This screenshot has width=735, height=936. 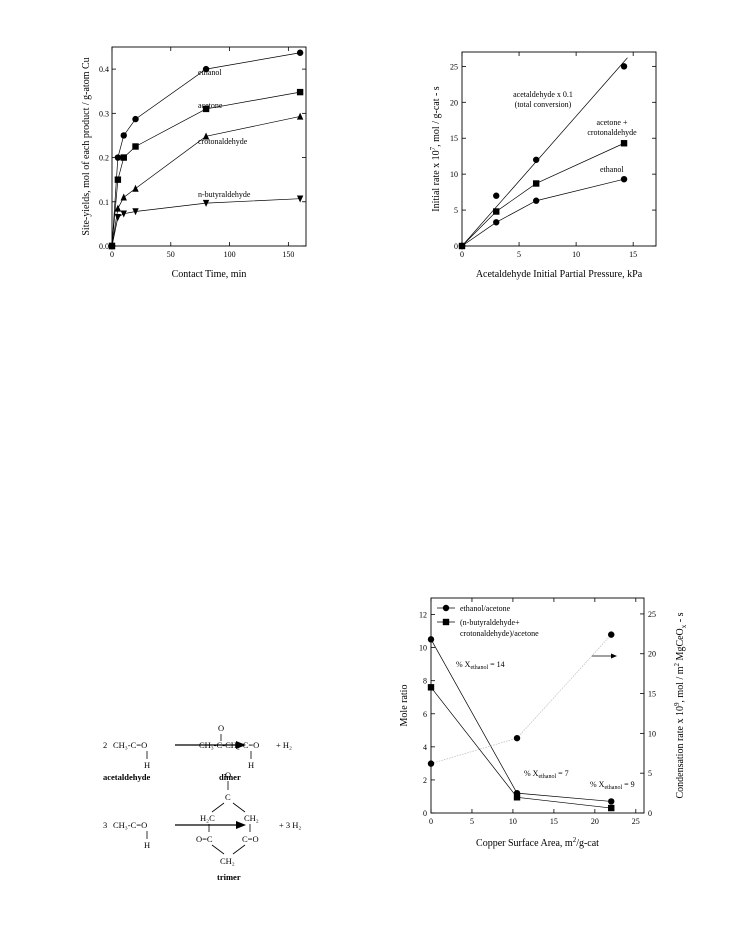 What do you see at coordinates (433, 148) in the screenshot?
I see `y-axis-label-sup: 7` at bounding box center [433, 148].